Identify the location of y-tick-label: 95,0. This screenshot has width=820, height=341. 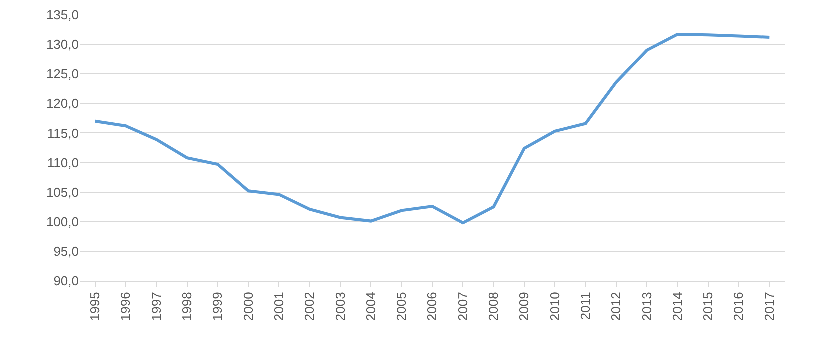
(66, 251).